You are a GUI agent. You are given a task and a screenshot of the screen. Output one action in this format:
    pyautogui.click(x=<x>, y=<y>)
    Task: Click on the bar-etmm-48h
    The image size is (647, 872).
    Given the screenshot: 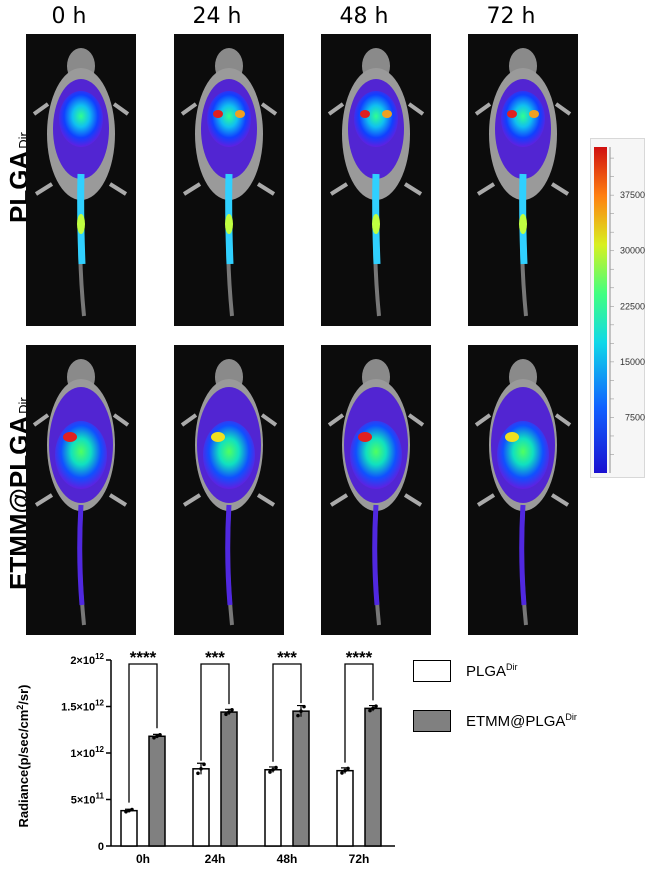 What is the action you would take?
    pyautogui.click(x=301, y=778)
    